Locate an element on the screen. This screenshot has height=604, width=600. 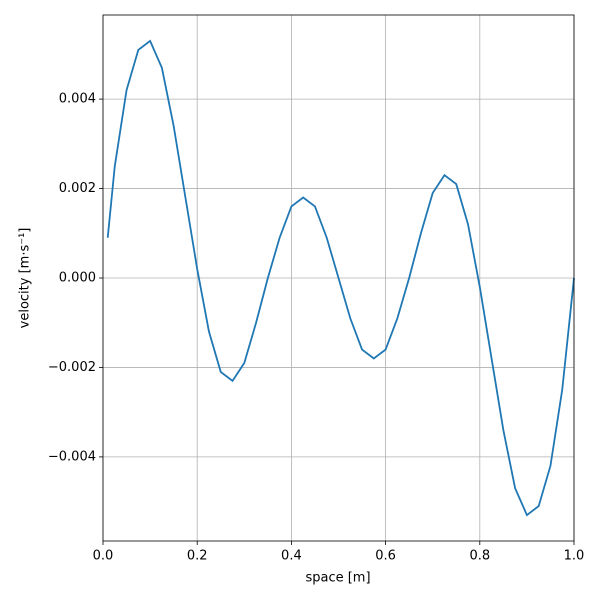
x-axis-label: space [m] is located at coordinates (337, 578).